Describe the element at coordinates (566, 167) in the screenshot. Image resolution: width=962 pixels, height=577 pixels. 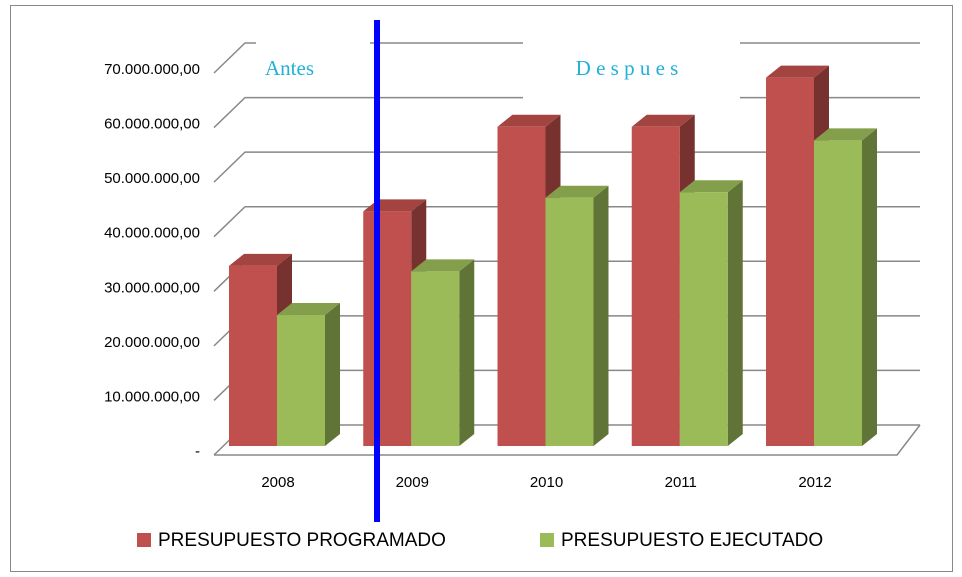
I see `grid-line` at that location.